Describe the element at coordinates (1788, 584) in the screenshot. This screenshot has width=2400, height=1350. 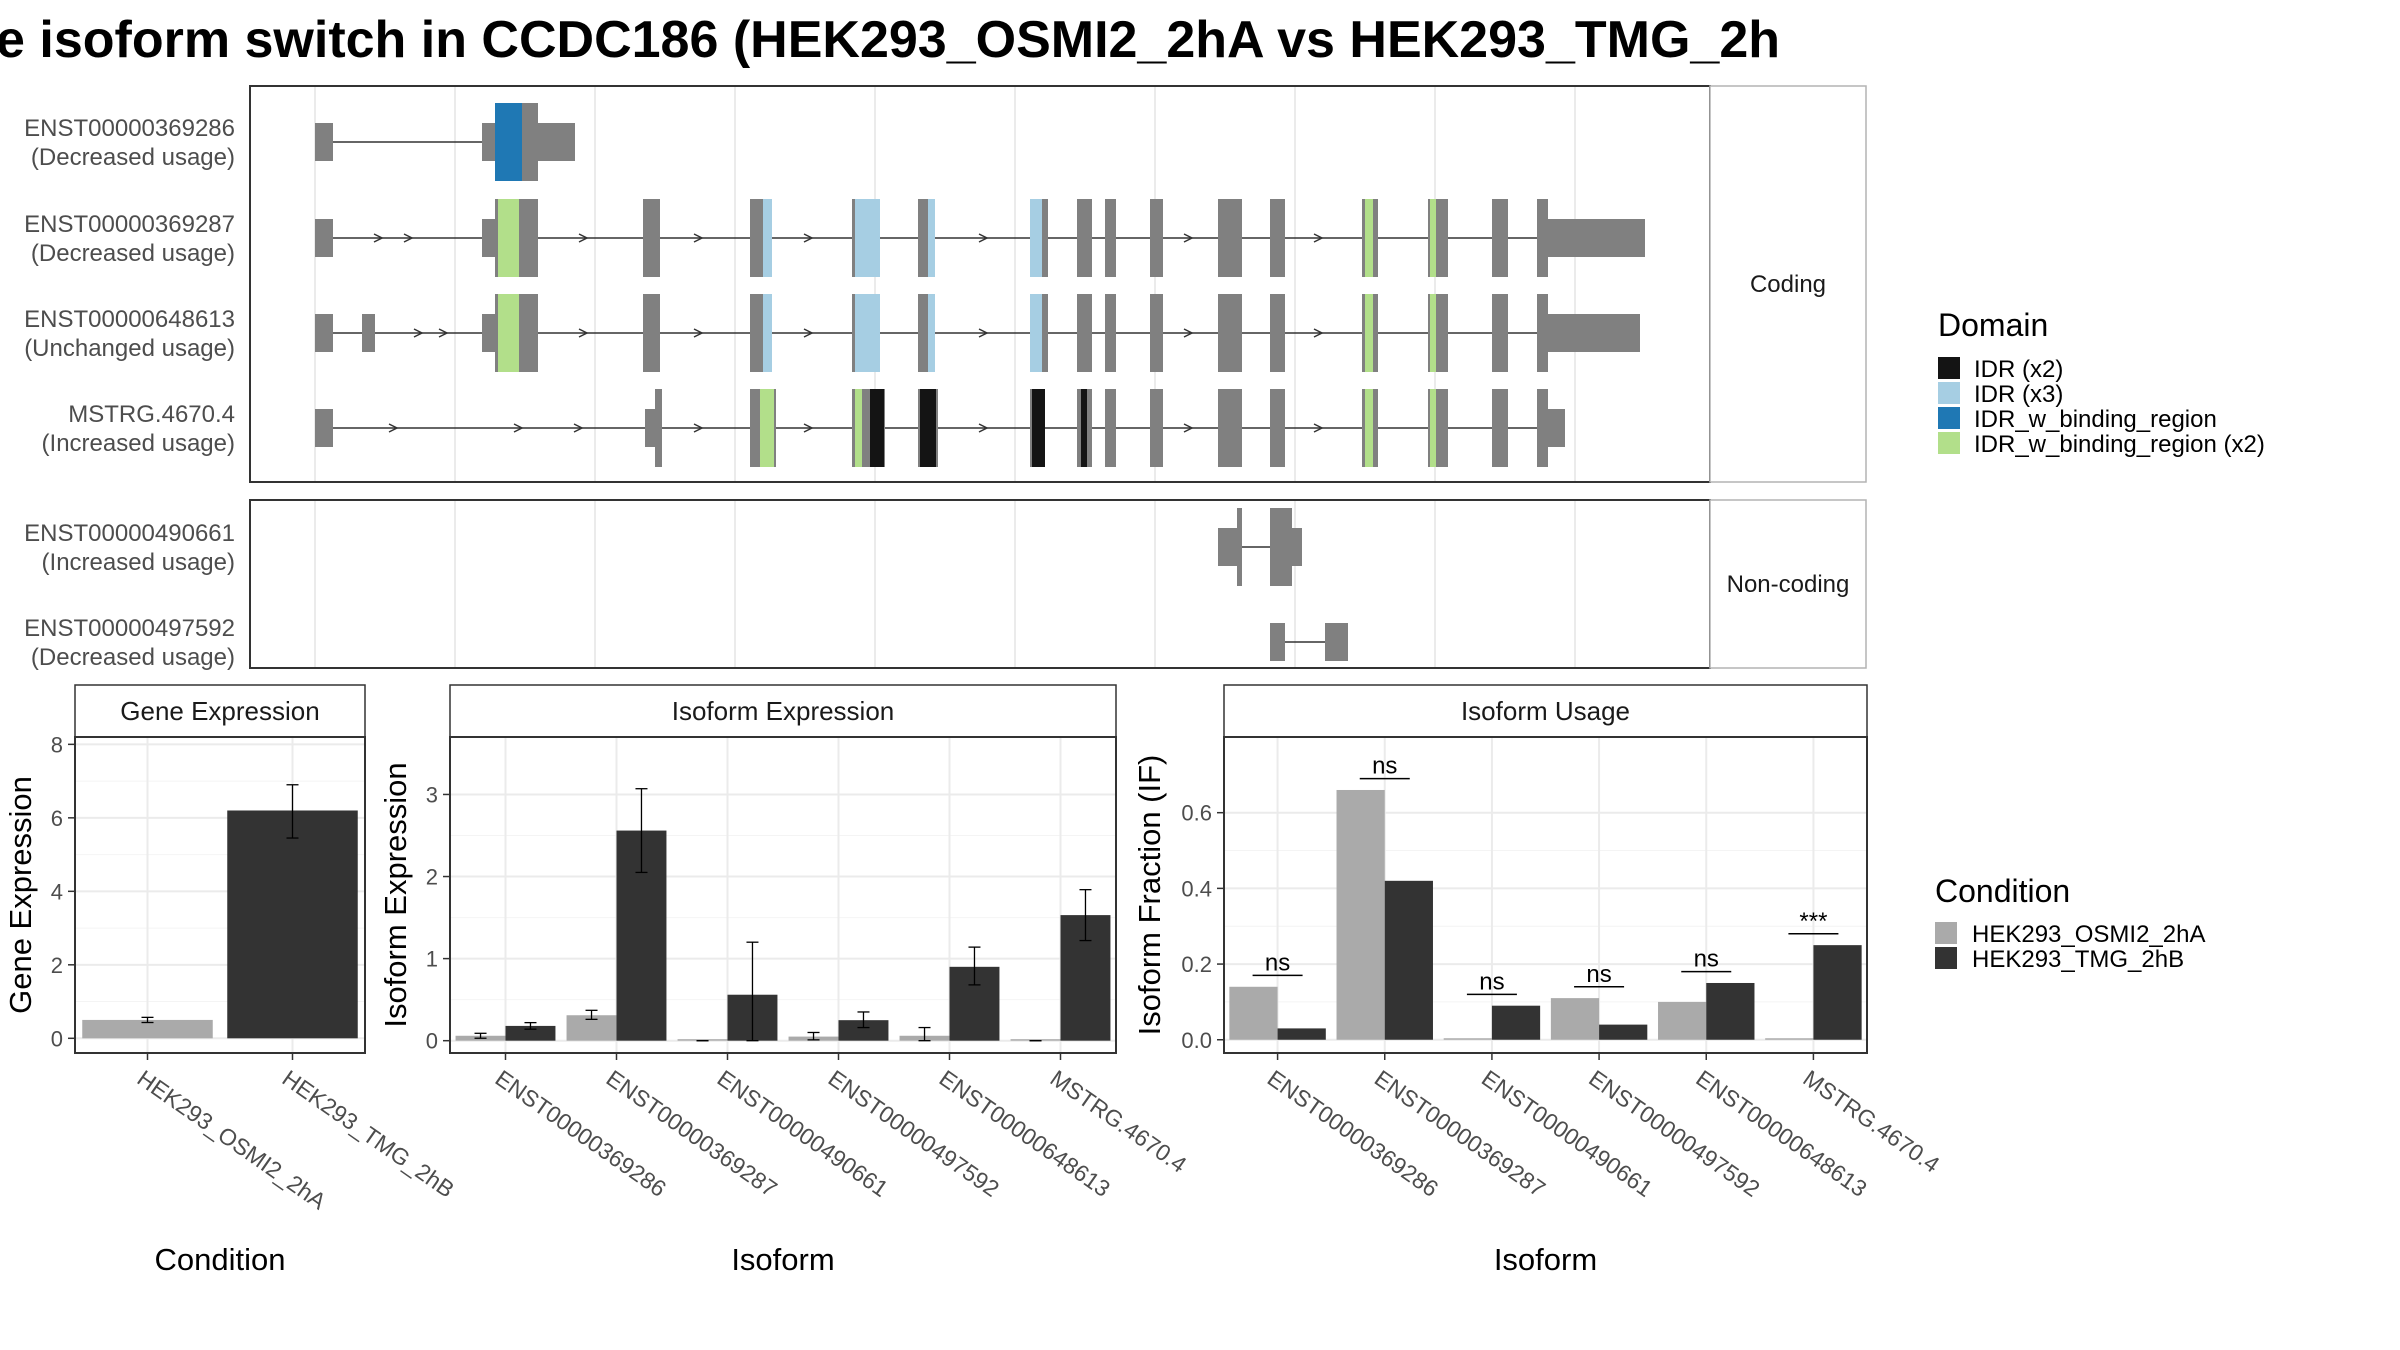
I see `facet-label-non-coding: Non-coding` at that location.